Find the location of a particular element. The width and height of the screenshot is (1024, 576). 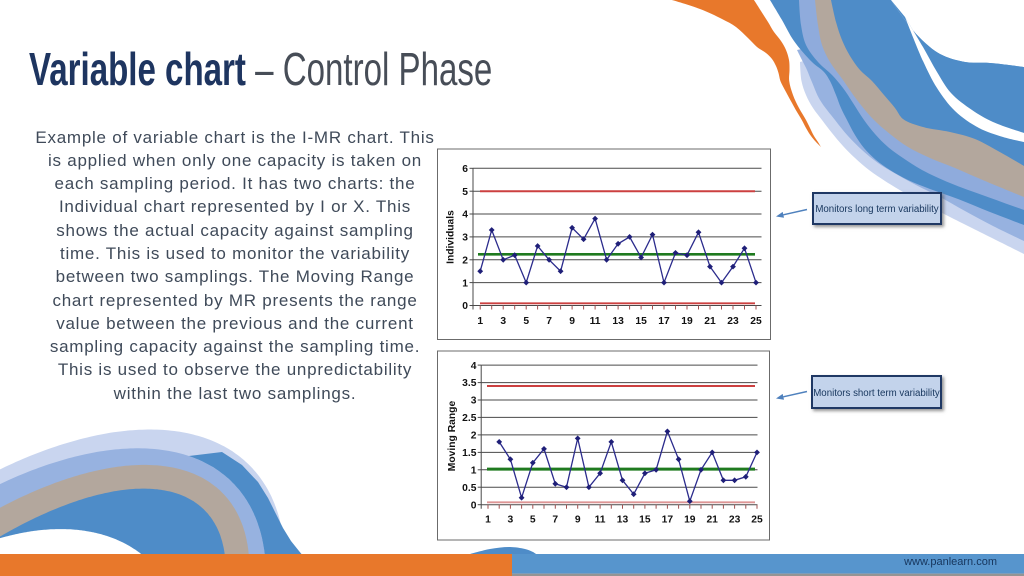

svg-text: 0.5 is located at coordinates (469, 488).